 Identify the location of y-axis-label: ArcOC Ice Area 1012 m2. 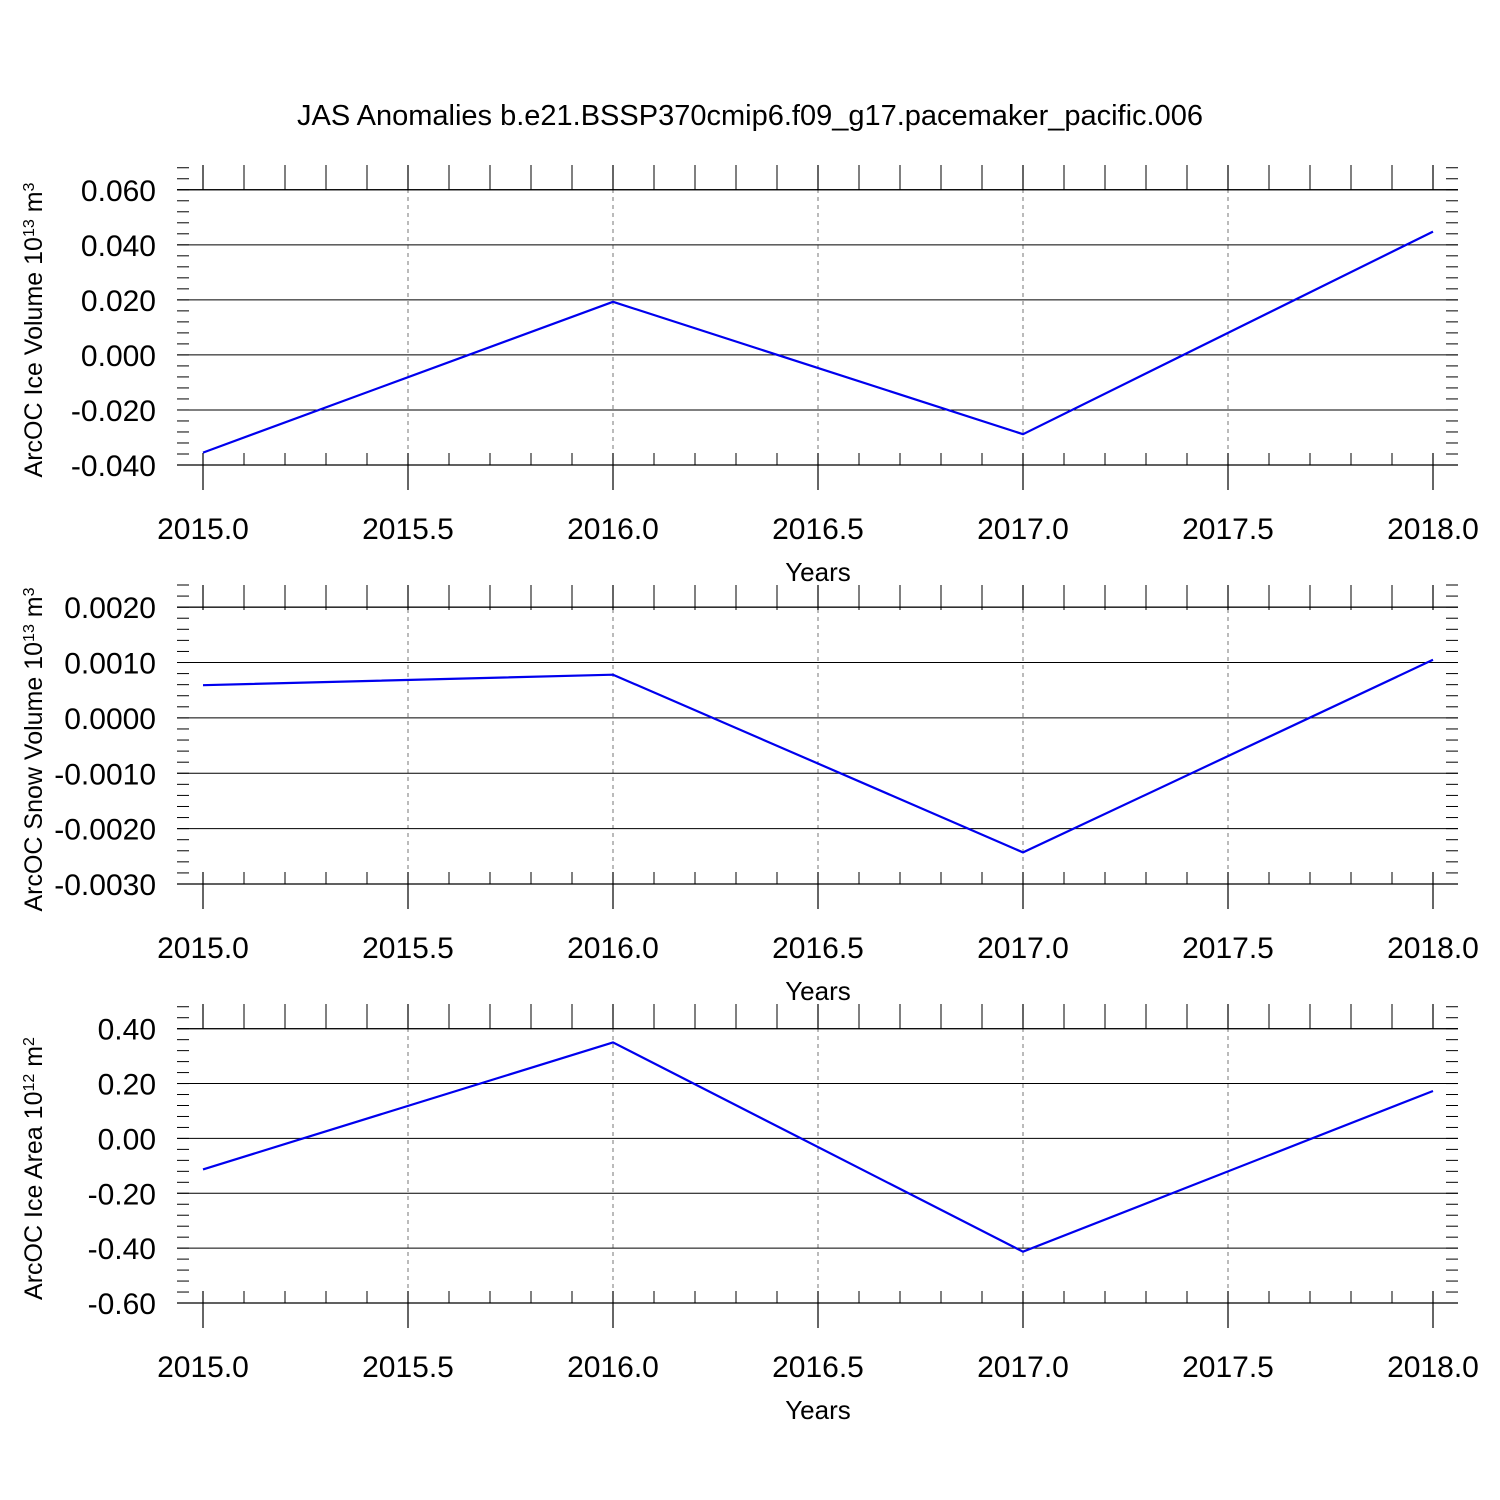
(34, 1168).